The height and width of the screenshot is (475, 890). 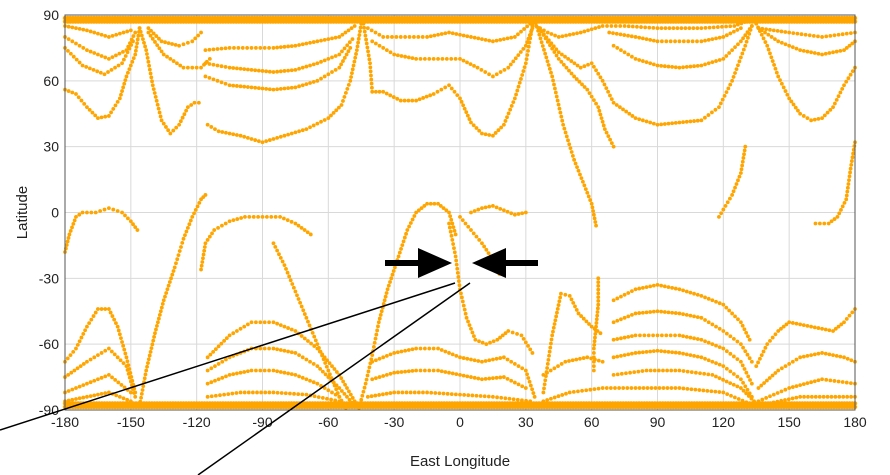 I want to click on y-tick-label: -30, so click(x=49, y=278).